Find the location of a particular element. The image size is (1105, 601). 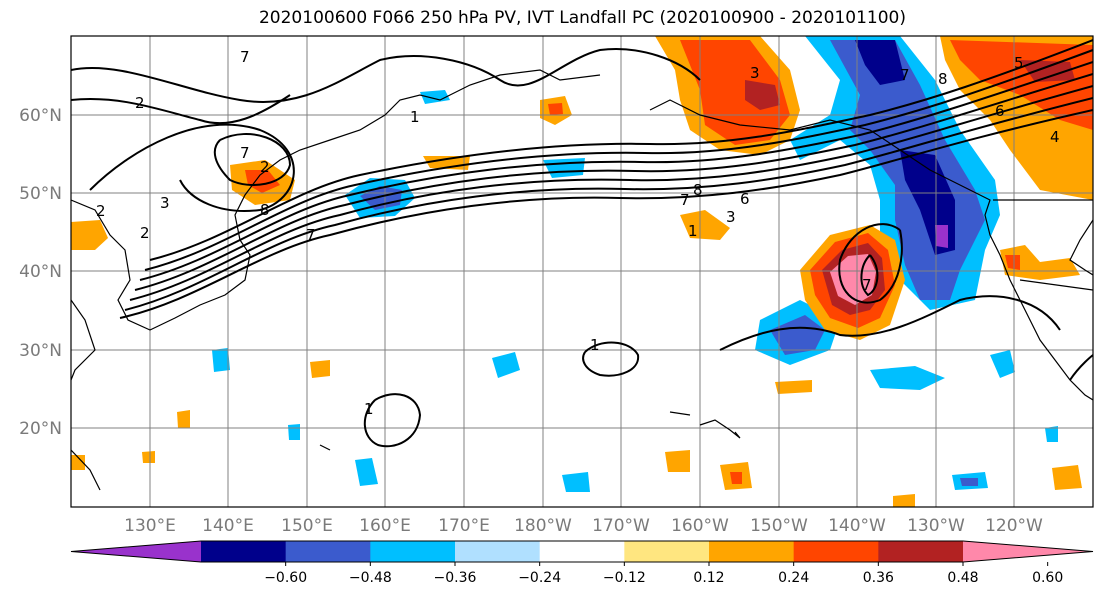

positive-blob-15n-145w-core is located at coordinates (736, 478).